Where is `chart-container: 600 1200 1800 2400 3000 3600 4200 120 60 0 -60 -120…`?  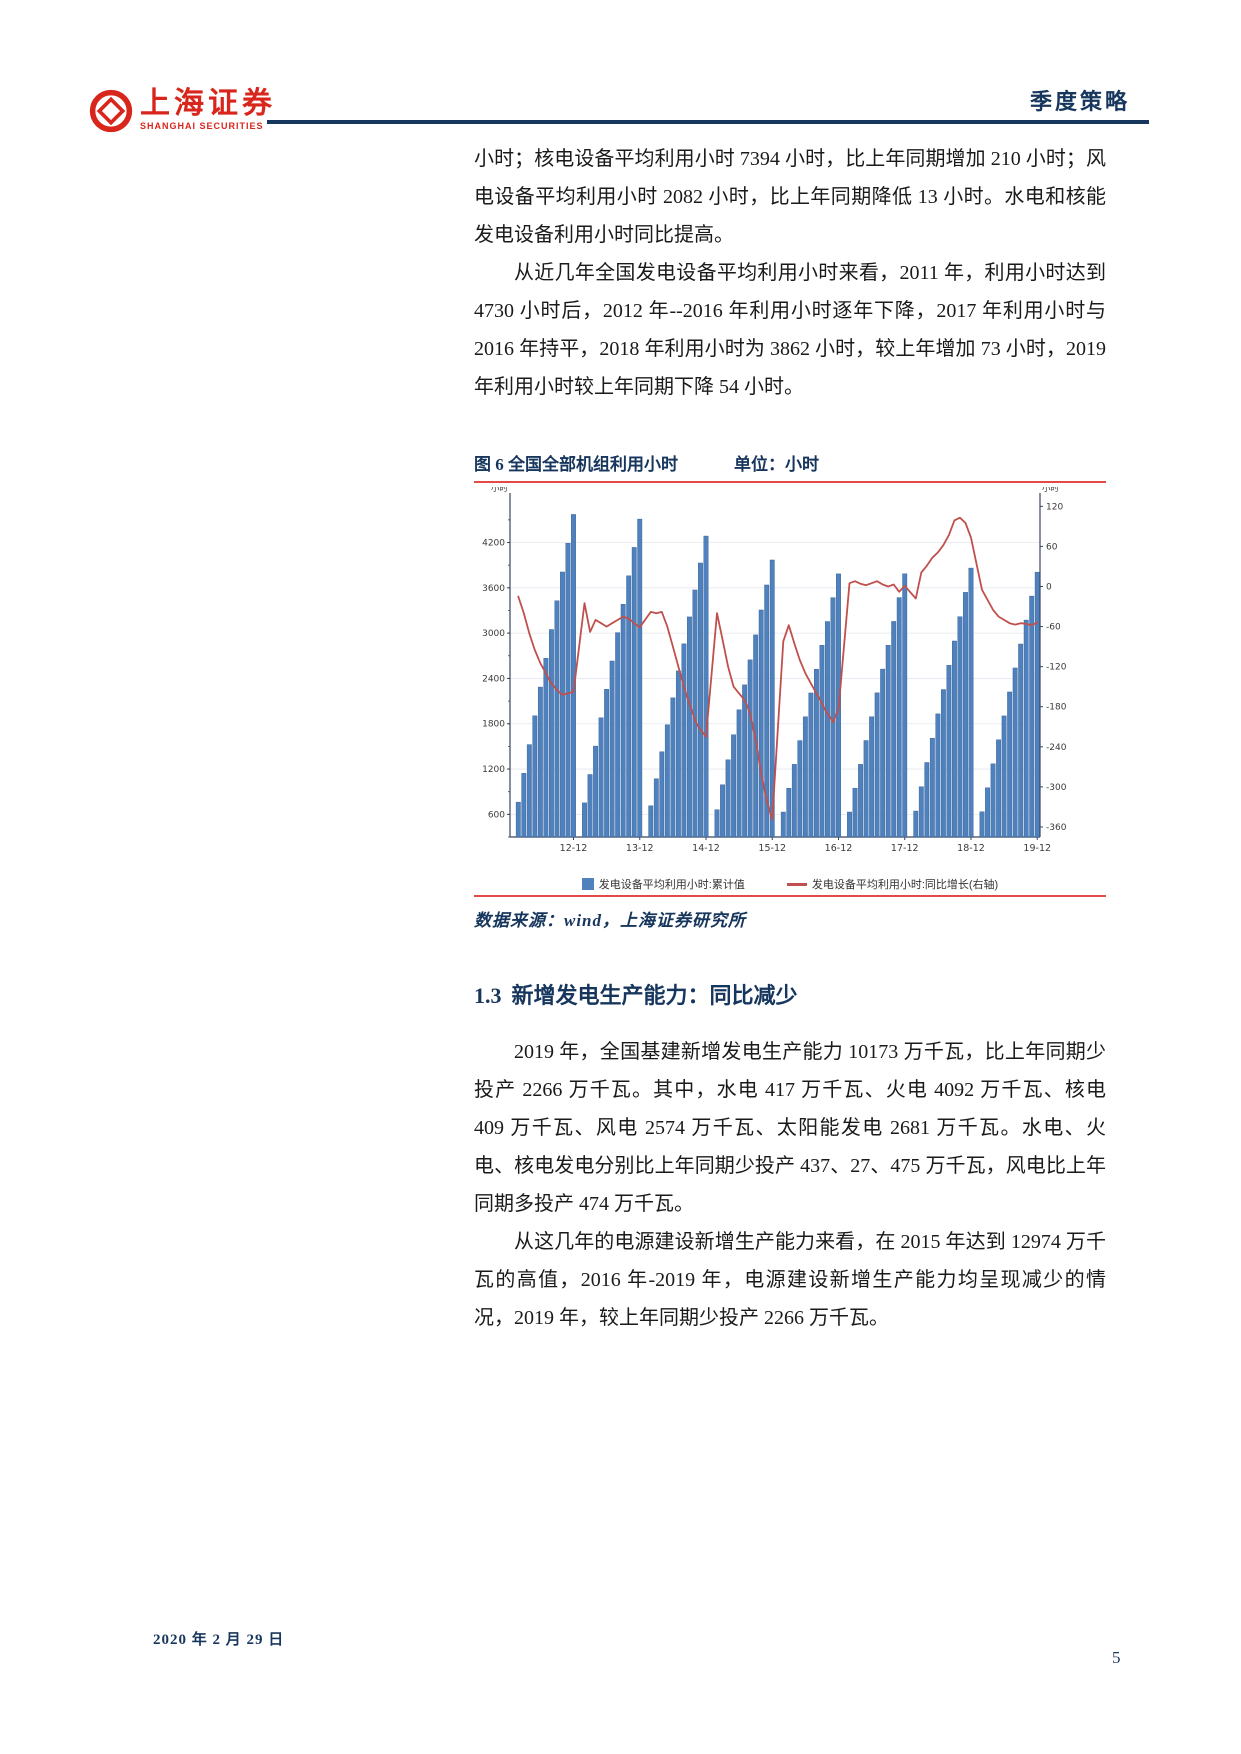 chart-container: 600 1200 1800 2400 3000 3600 4200 120 60 0 -60 -120… is located at coordinates (790, 675).